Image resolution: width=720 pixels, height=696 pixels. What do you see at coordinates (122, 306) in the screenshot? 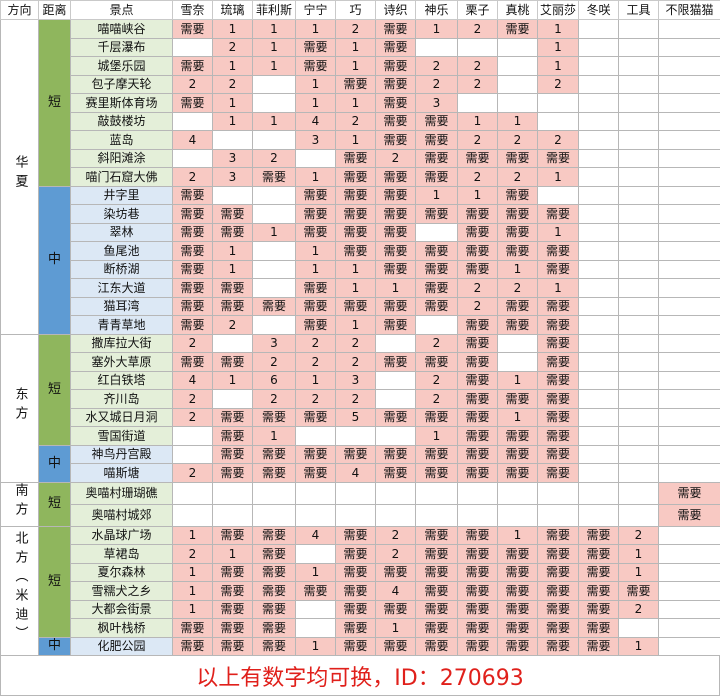
I see `spot-cell: 猫耳湾` at bounding box center [122, 306].